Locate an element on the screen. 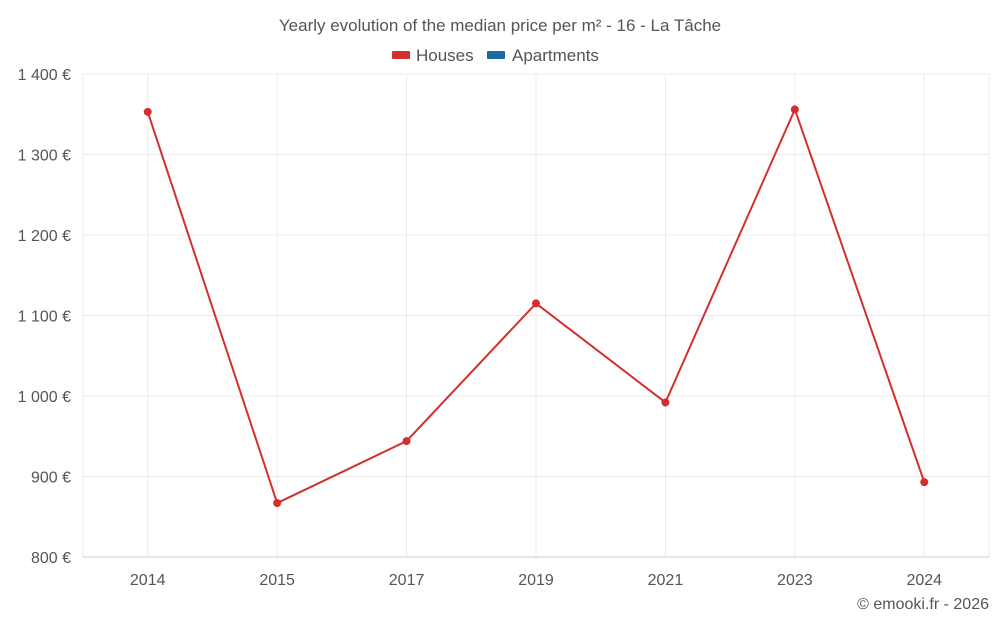 This screenshot has height=625, width=1000. x-tick-label: 2021 is located at coordinates (666, 580).